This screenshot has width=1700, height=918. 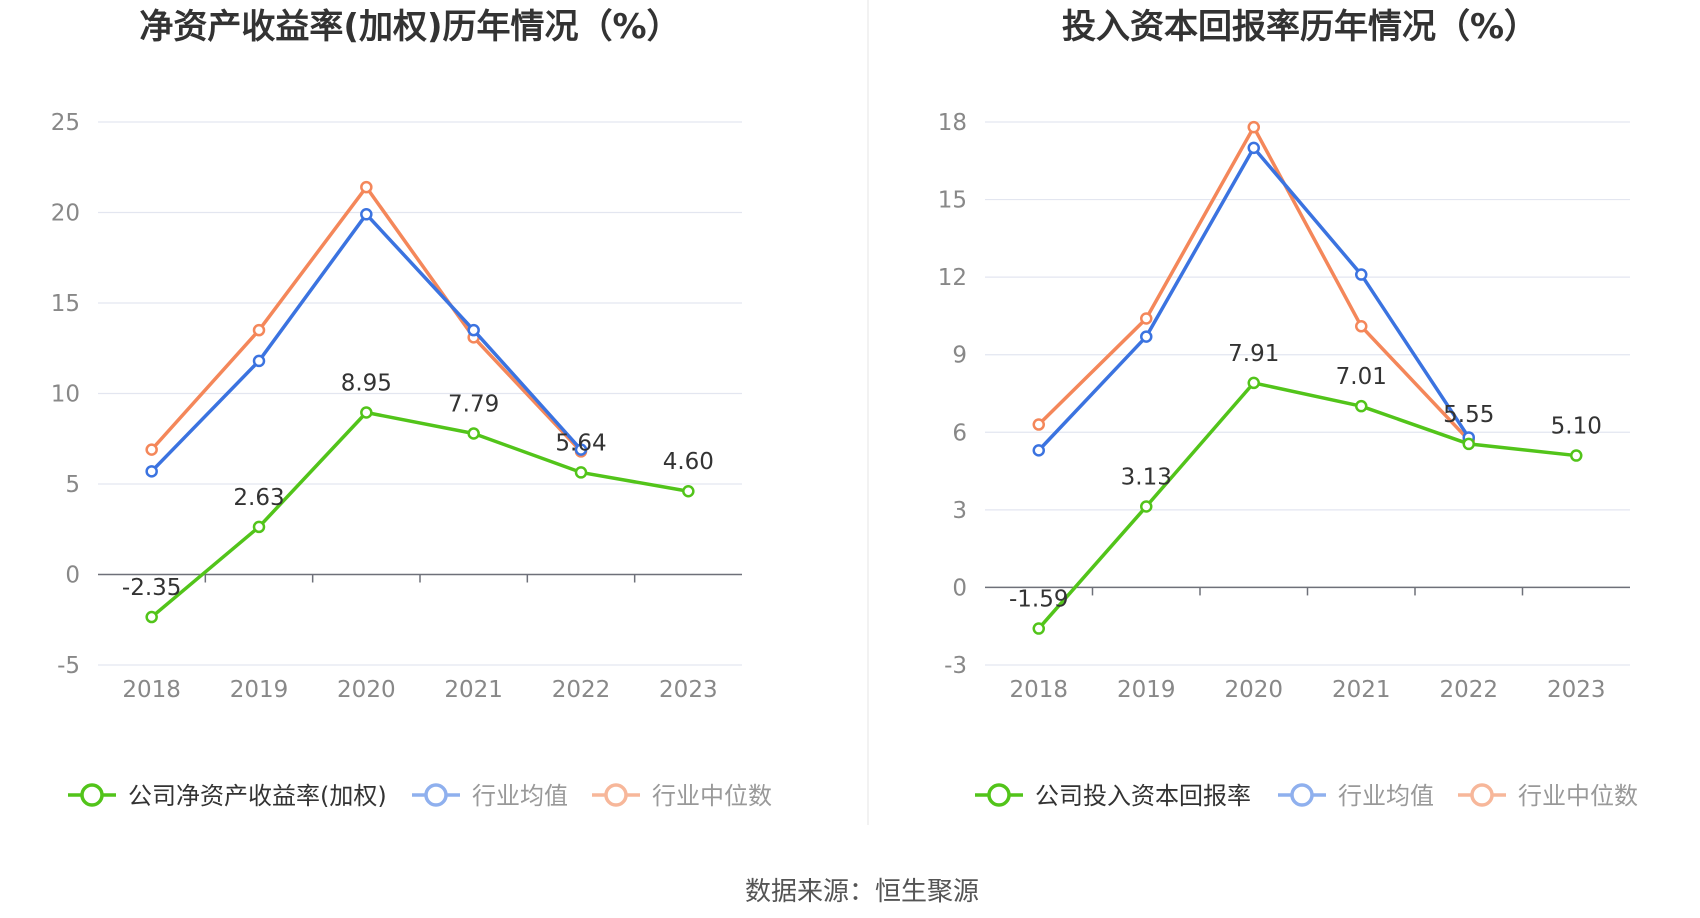 I want to click on data-label: 5.64, so click(x=580, y=443).